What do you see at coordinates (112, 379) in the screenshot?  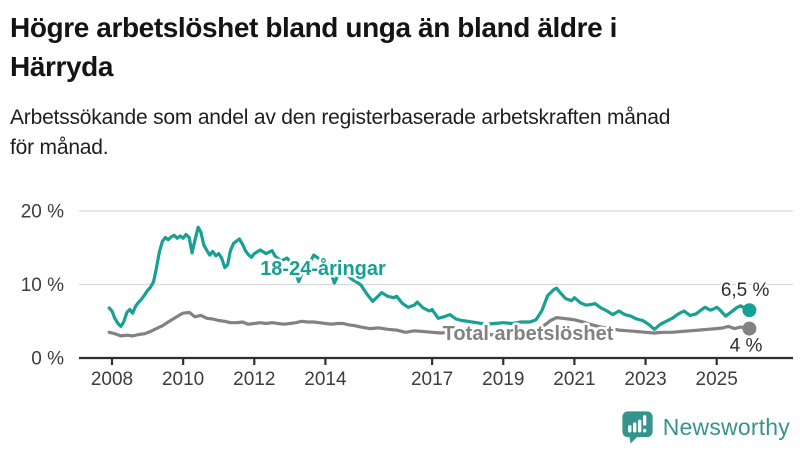 I see `x-tick-label: 2008` at bounding box center [112, 379].